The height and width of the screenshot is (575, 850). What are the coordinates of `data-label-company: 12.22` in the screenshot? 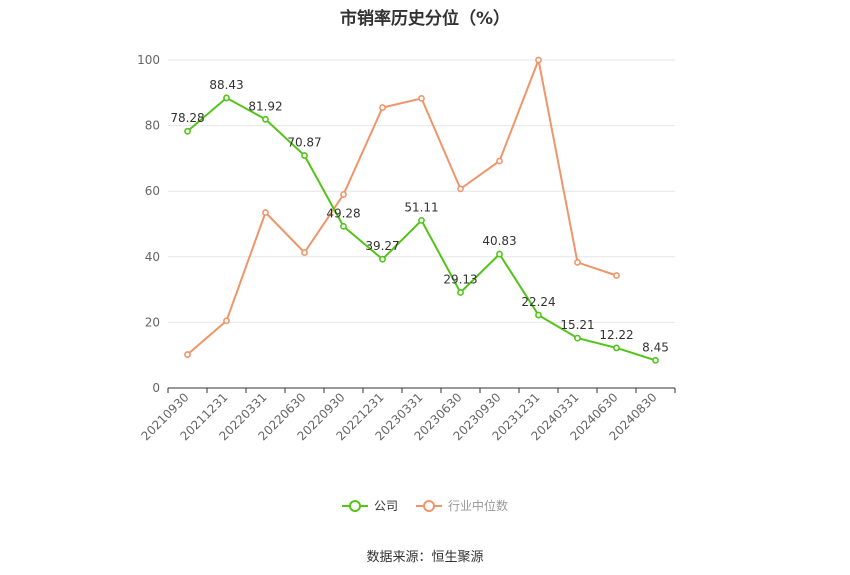 It's located at (616, 335).